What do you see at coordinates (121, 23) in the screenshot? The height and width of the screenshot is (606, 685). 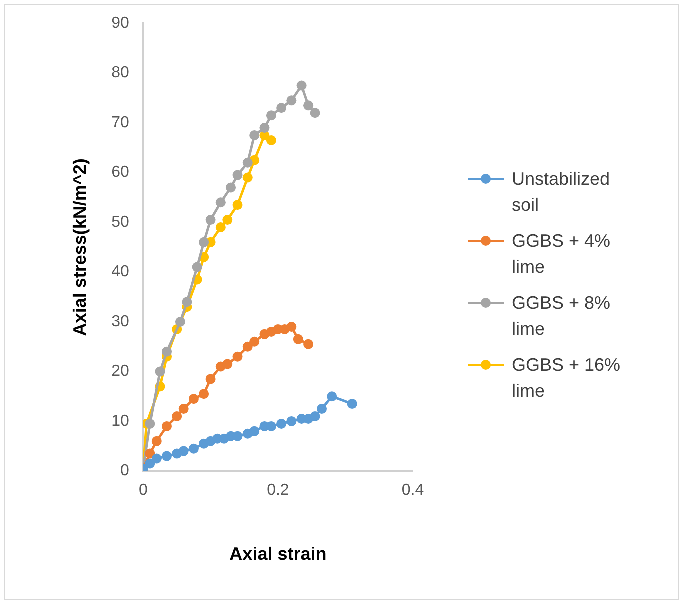 I see `y-tick-label: 90` at bounding box center [121, 23].